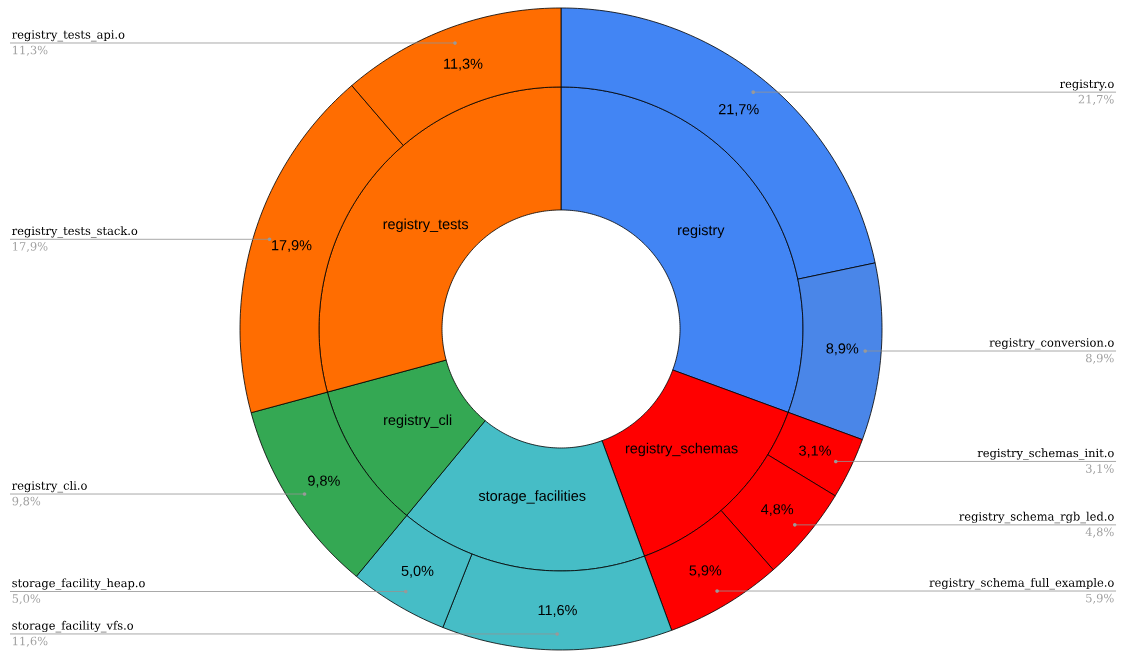  Describe the element at coordinates (1045, 454) in the screenshot. I see `slice-label: registry_schemas_init.o` at that location.